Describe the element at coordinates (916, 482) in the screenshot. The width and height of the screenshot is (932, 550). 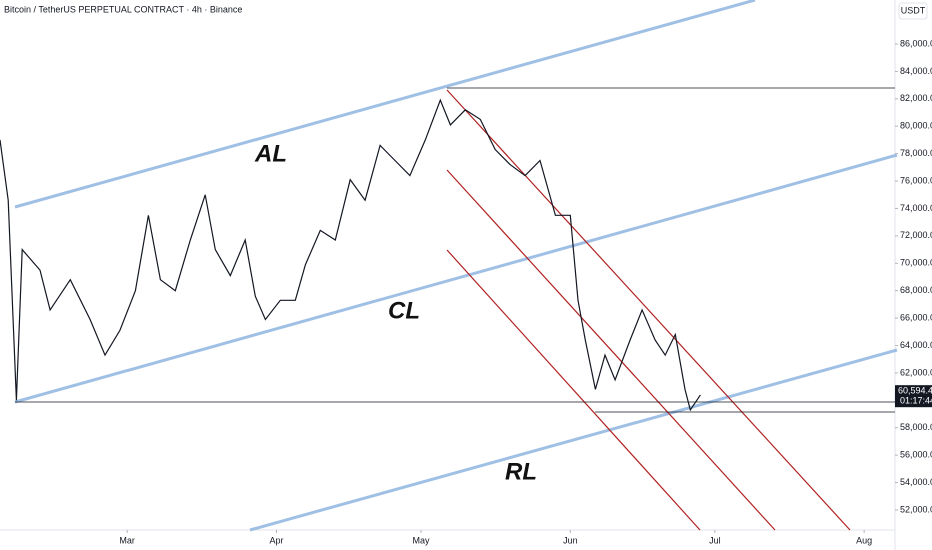
I see `y-tick-label: 54,000.0` at that location.